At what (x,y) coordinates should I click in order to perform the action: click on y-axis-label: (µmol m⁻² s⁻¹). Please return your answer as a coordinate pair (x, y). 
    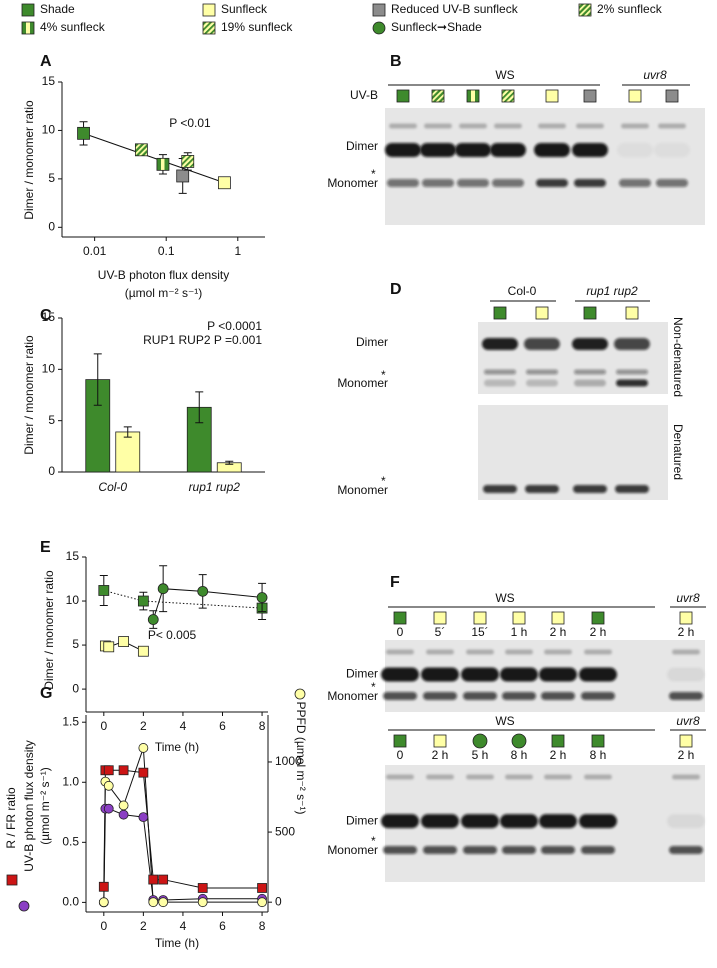
    Looking at the image, I should click on (45, 806).